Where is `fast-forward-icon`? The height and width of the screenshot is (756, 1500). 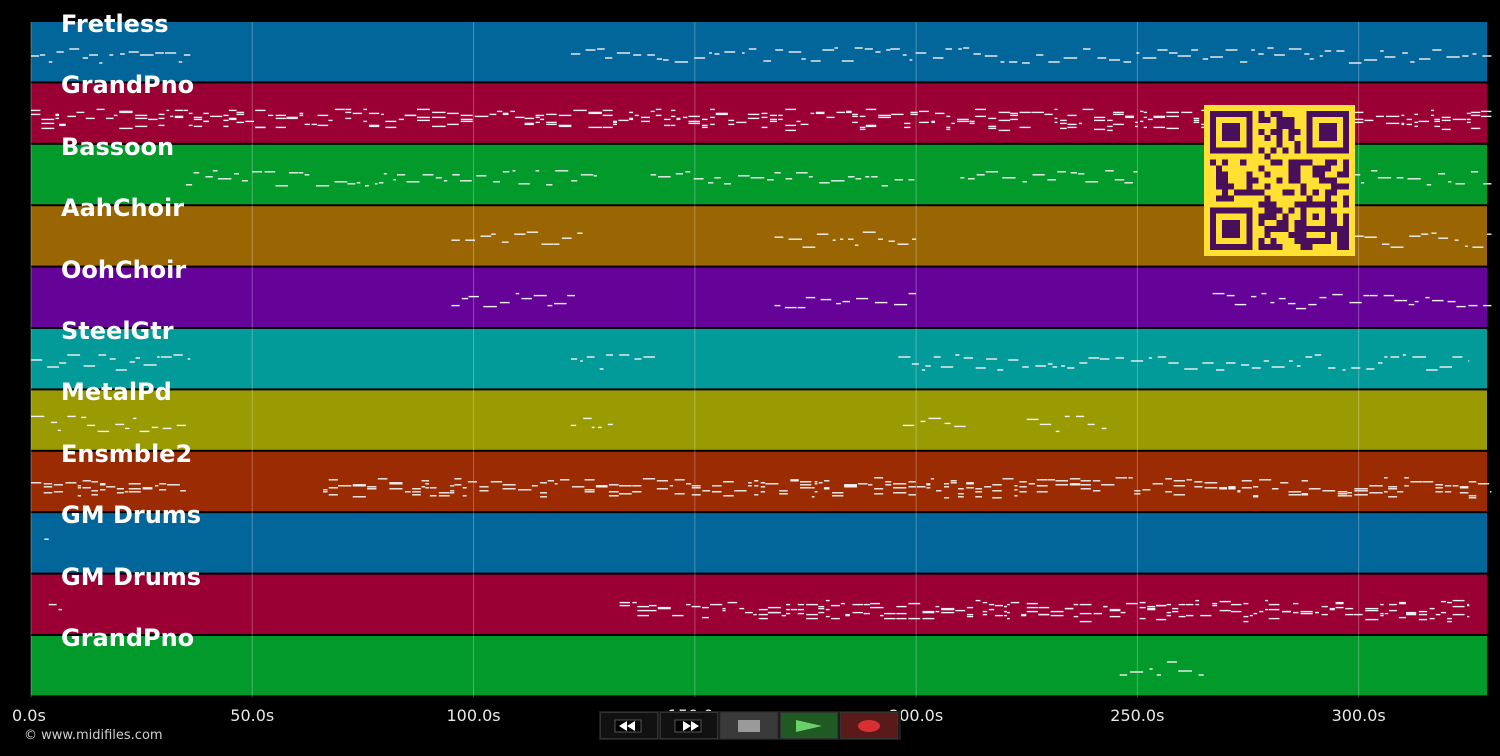
fast-forward-icon is located at coordinates (688, 725).